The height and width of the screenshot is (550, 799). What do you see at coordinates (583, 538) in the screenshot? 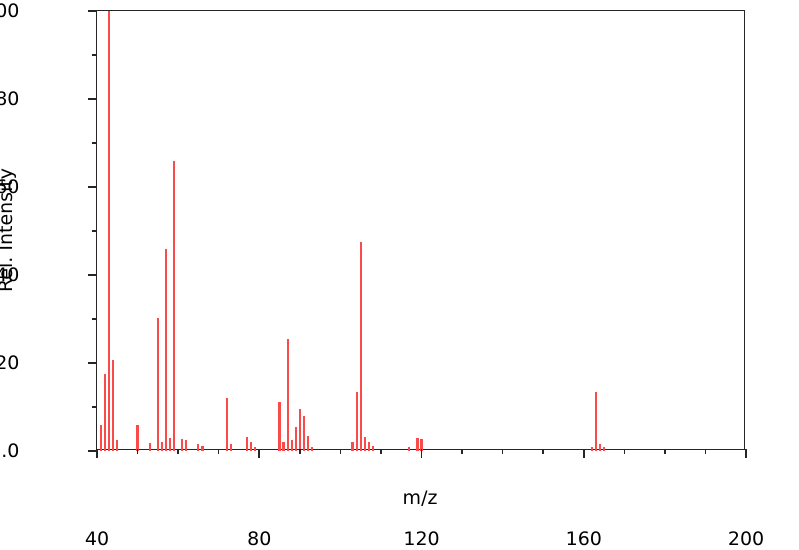
I see `x-tick-label: 160` at bounding box center [583, 538].